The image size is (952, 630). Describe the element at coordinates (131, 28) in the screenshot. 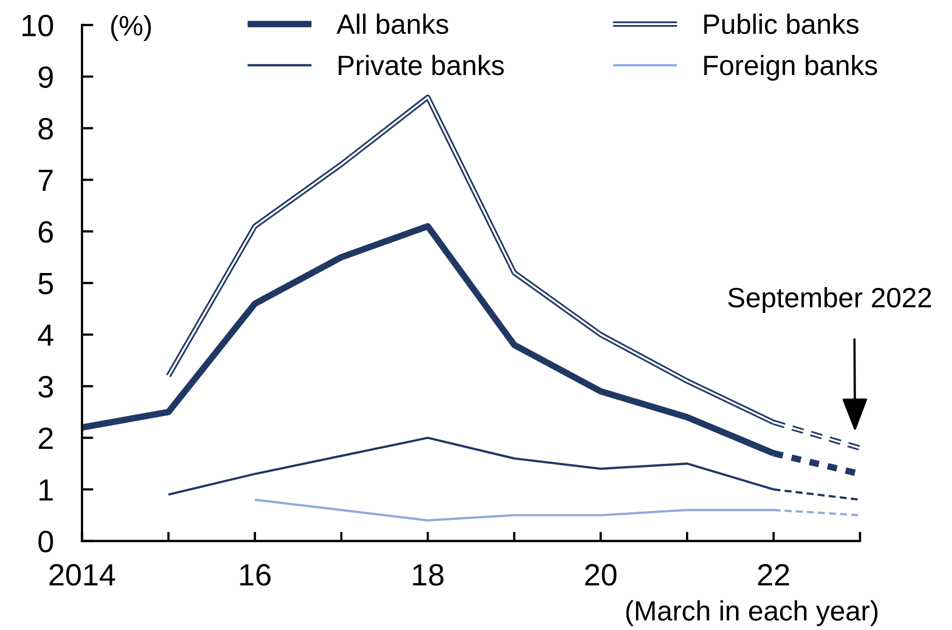

I see `y-axis-title: (%)` at that location.